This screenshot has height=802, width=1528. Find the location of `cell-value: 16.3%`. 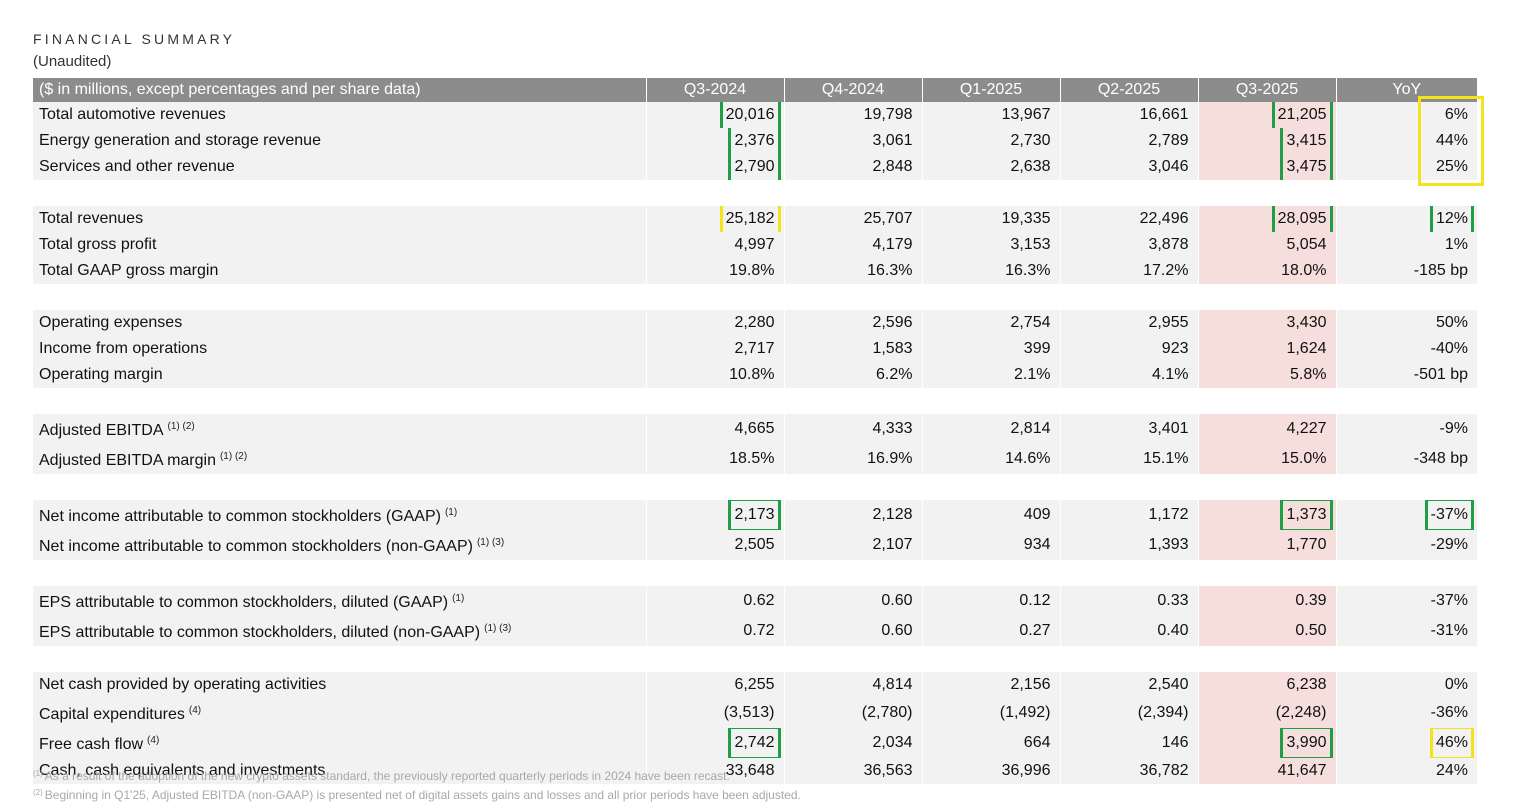

cell-value: 16.3% is located at coordinates (1028, 270).